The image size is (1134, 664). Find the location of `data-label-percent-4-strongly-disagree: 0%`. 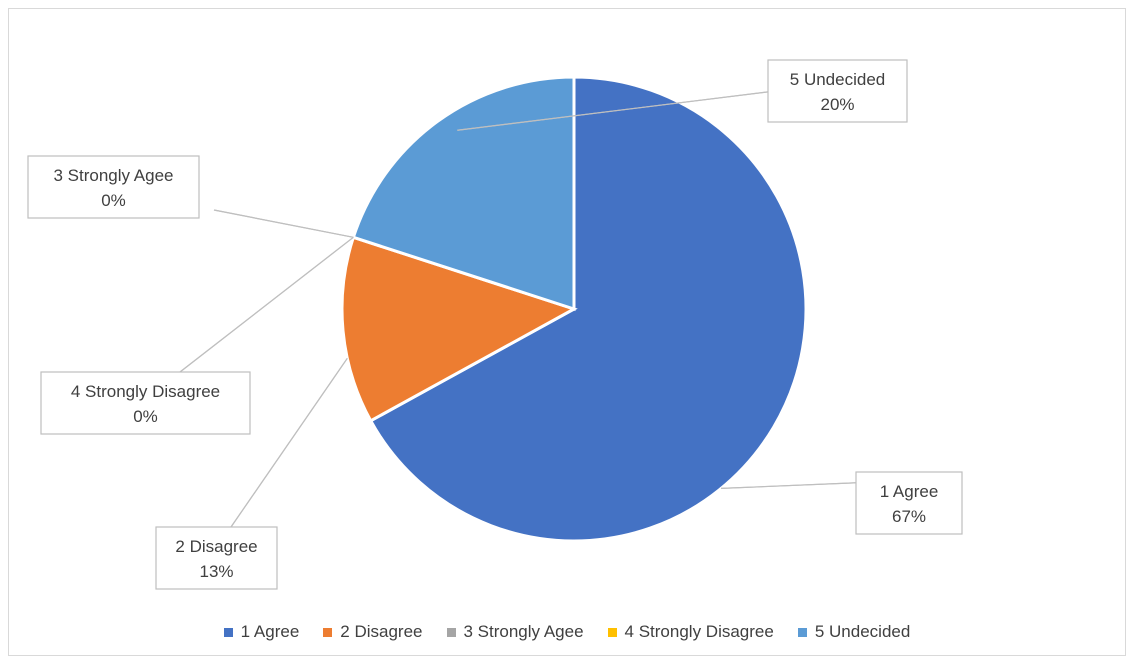

data-label-percent-4-strongly-disagree: 0% is located at coordinates (145, 416).